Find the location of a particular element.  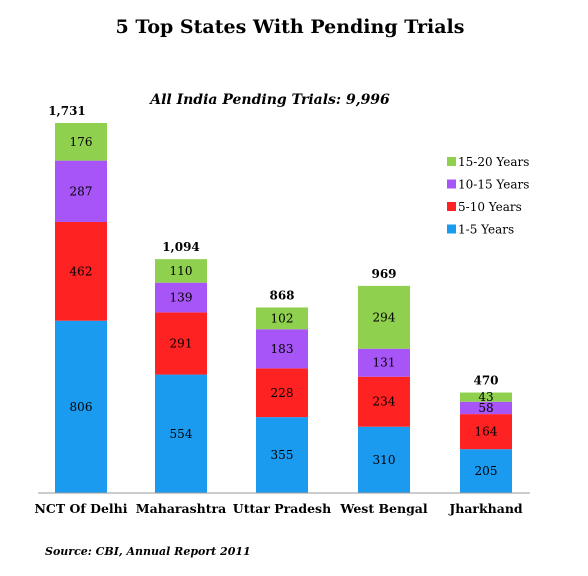

segment-value-label: 554 is located at coordinates (181, 434).